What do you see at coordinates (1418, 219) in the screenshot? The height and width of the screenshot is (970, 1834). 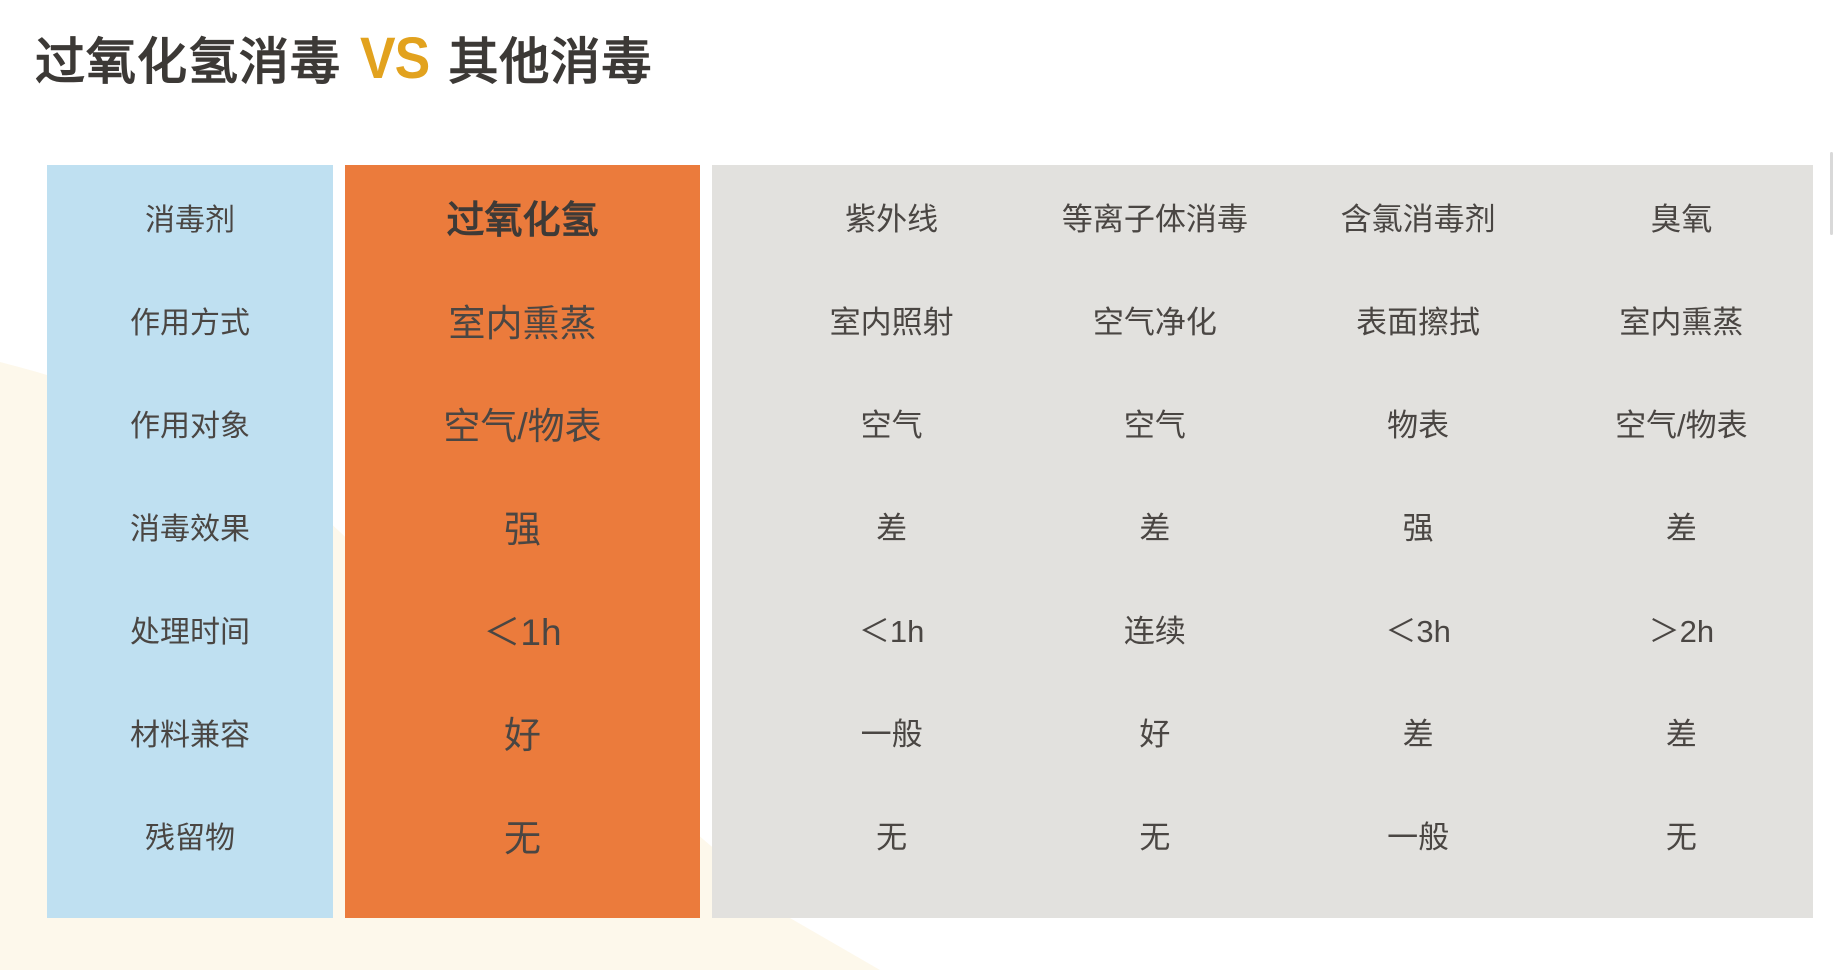 I see `column-header-chlorine: 含氯消毒剂` at bounding box center [1418, 219].